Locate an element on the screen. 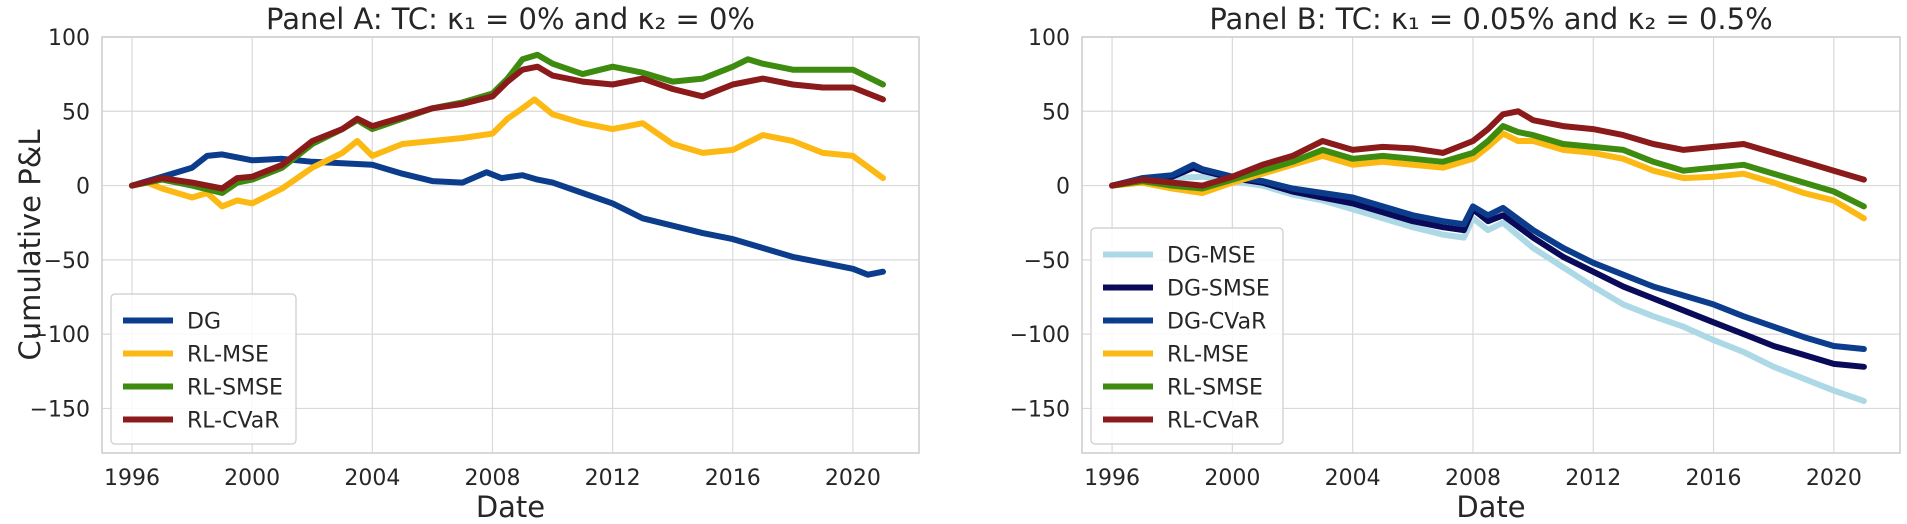 This screenshot has width=1907, height=524. panel-a-x-tick-label: 2020 is located at coordinates (853, 478).